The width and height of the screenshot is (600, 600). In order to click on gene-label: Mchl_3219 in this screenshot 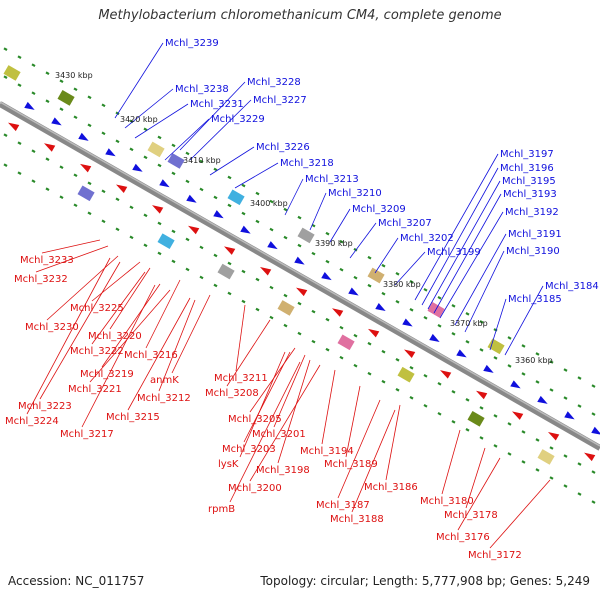, I will do `click(107, 374)`.